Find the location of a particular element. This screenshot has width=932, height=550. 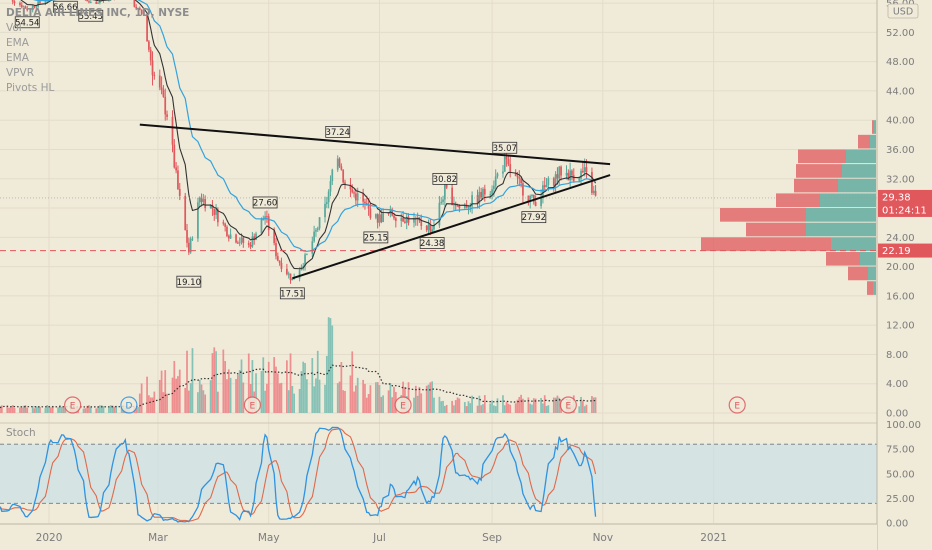

price-tick: 52.00 is located at coordinates (900, 33).